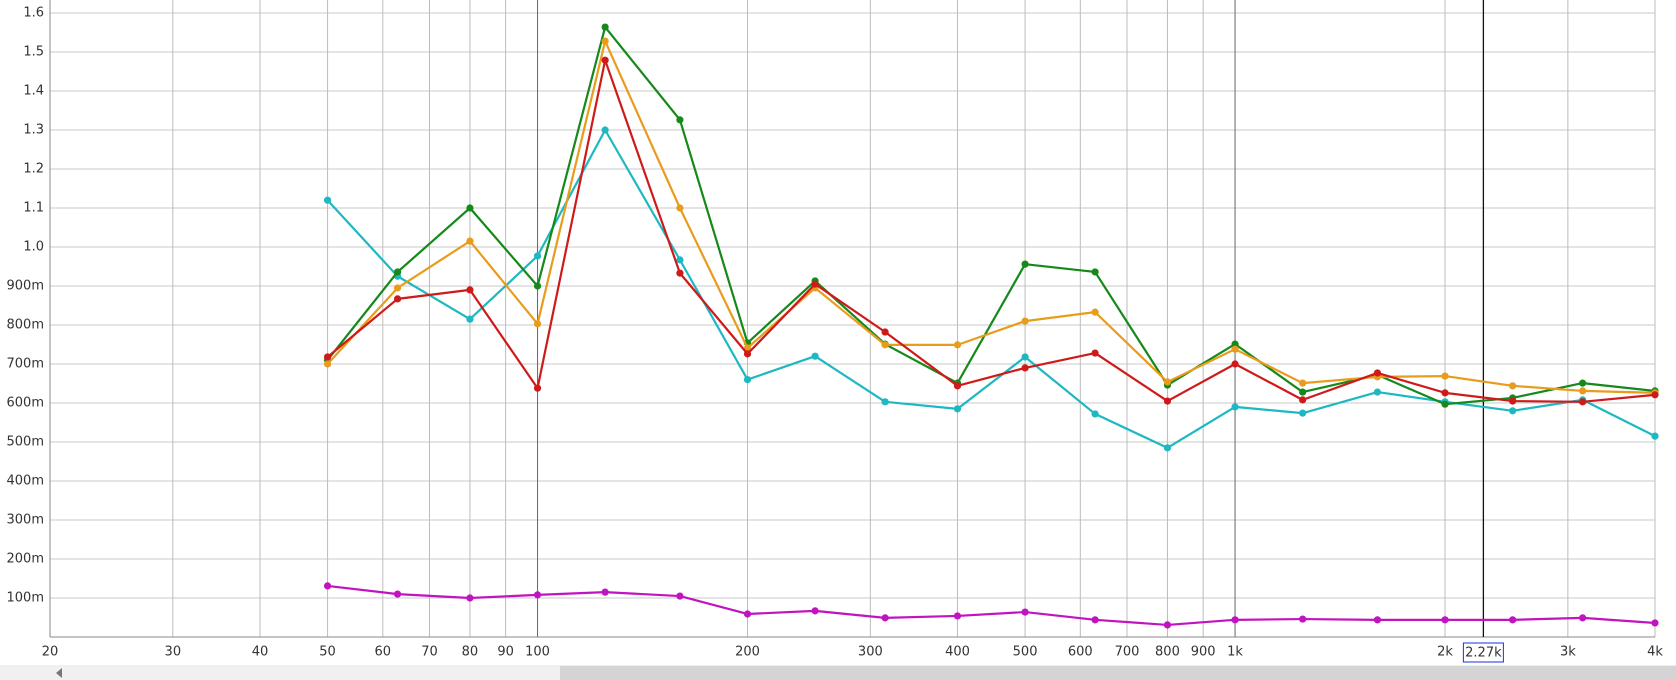 This screenshot has width=1676, height=680. I want to click on y-tick-label: 500m, so click(25, 442).